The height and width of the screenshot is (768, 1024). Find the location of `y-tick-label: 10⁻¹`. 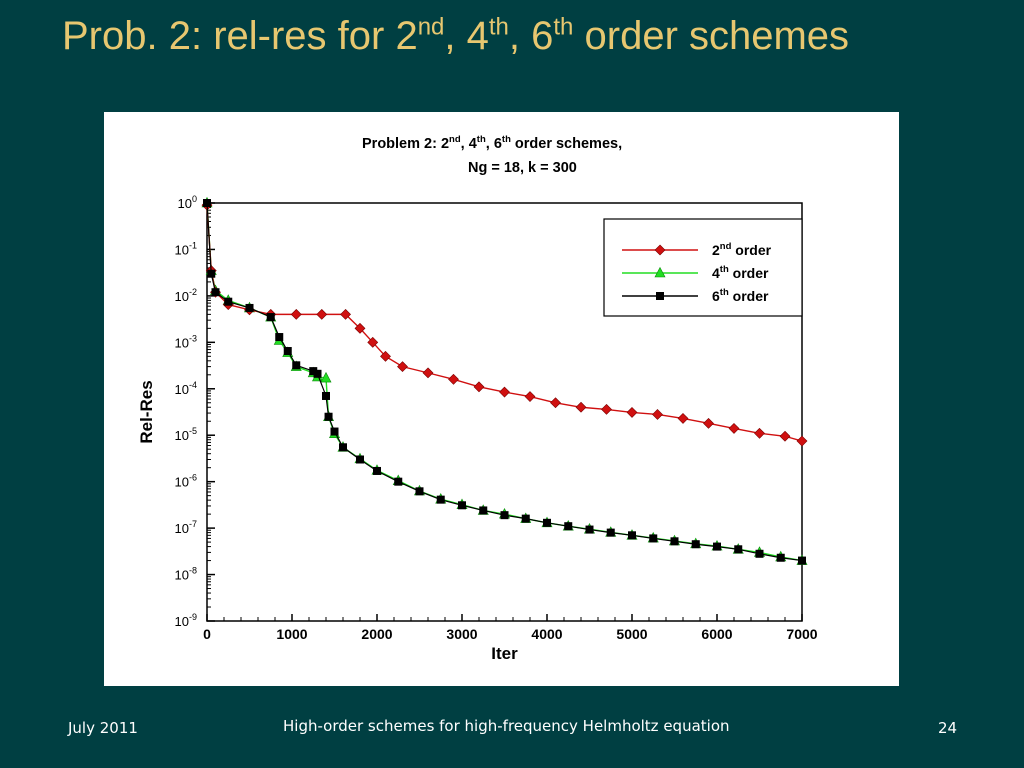

y-tick-label: 10⁻¹ is located at coordinates (186, 248).